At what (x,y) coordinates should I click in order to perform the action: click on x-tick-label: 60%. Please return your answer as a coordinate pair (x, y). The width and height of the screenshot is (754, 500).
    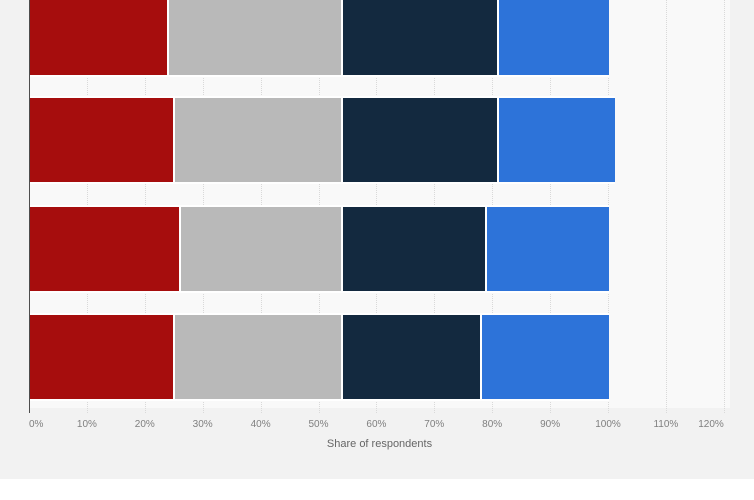
    Looking at the image, I should click on (376, 424).